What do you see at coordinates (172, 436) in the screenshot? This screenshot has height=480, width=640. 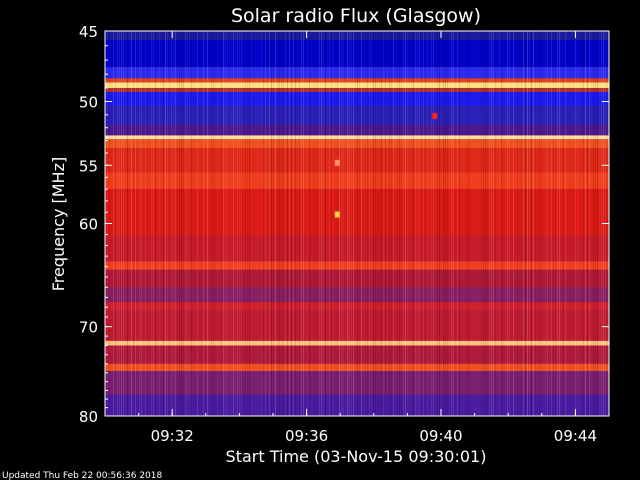 I see `x-tick-label: 09:32` at bounding box center [172, 436].